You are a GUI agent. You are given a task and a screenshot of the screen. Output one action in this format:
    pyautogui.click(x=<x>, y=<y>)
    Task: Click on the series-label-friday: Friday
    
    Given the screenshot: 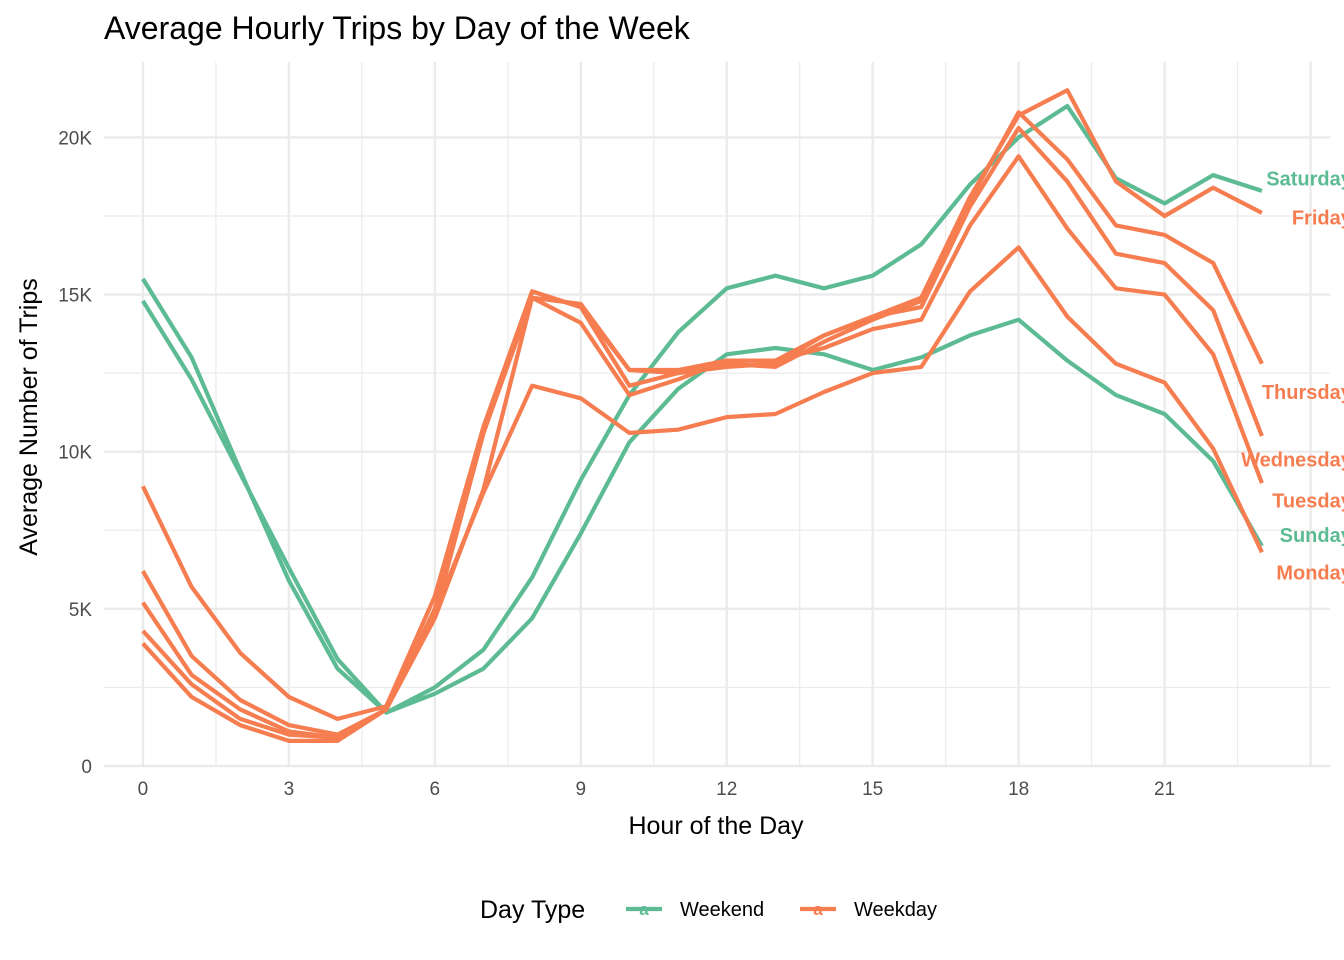 What is the action you would take?
    pyautogui.click(x=1318, y=219)
    